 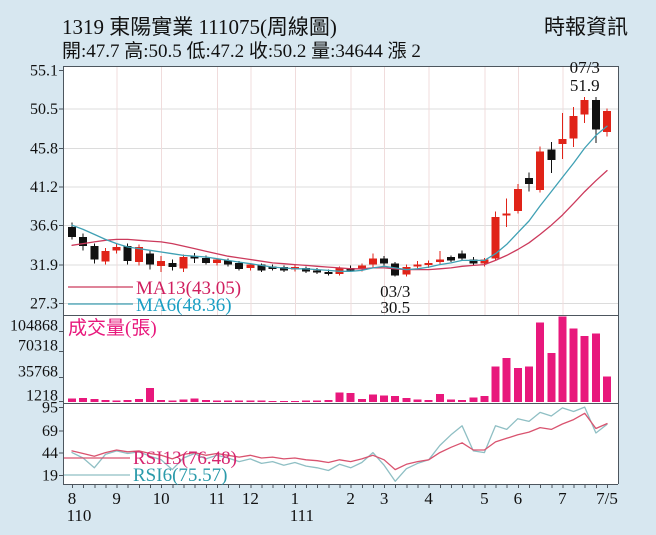 What do you see at coordinates (34, 326) in the screenshot?
I see `svg-text: 104868` at bounding box center [34, 326].